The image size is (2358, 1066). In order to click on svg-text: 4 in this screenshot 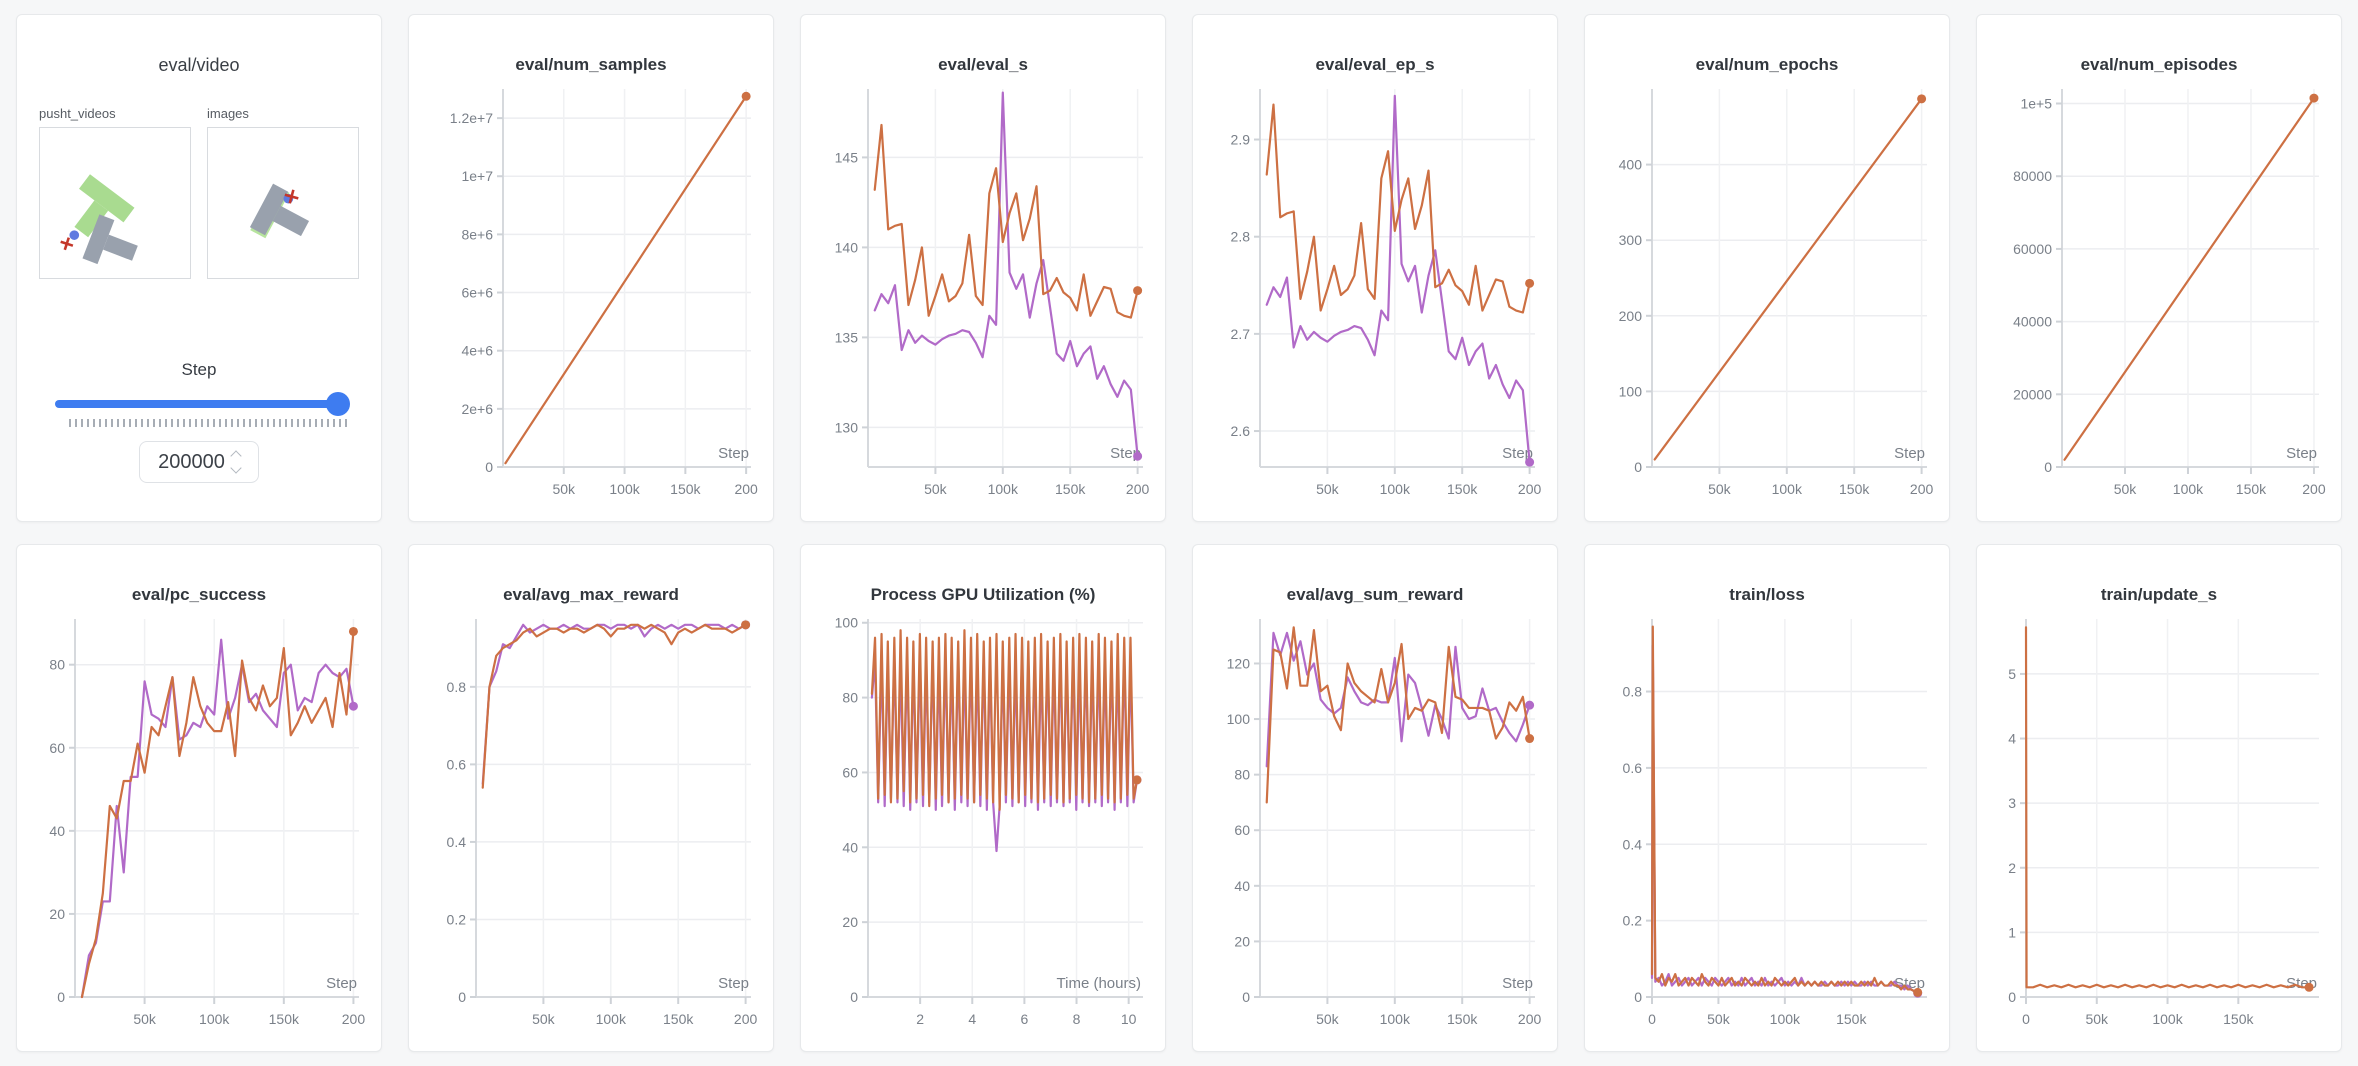, I will do `click(2012, 739)`.